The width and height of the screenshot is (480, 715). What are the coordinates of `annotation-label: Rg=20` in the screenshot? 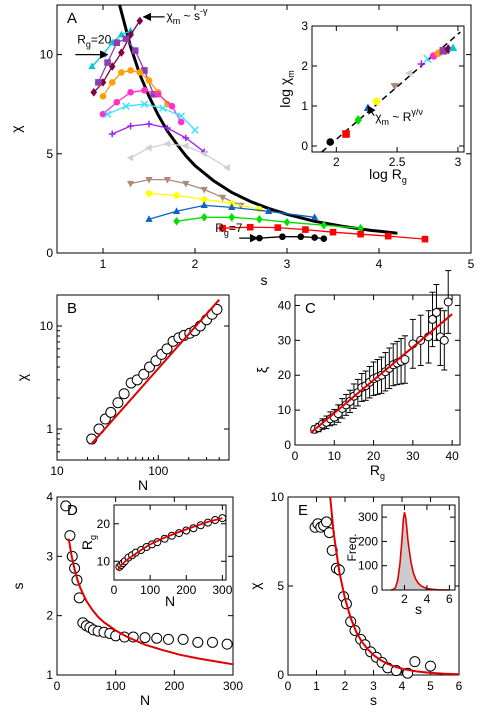 It's located at (94, 41).